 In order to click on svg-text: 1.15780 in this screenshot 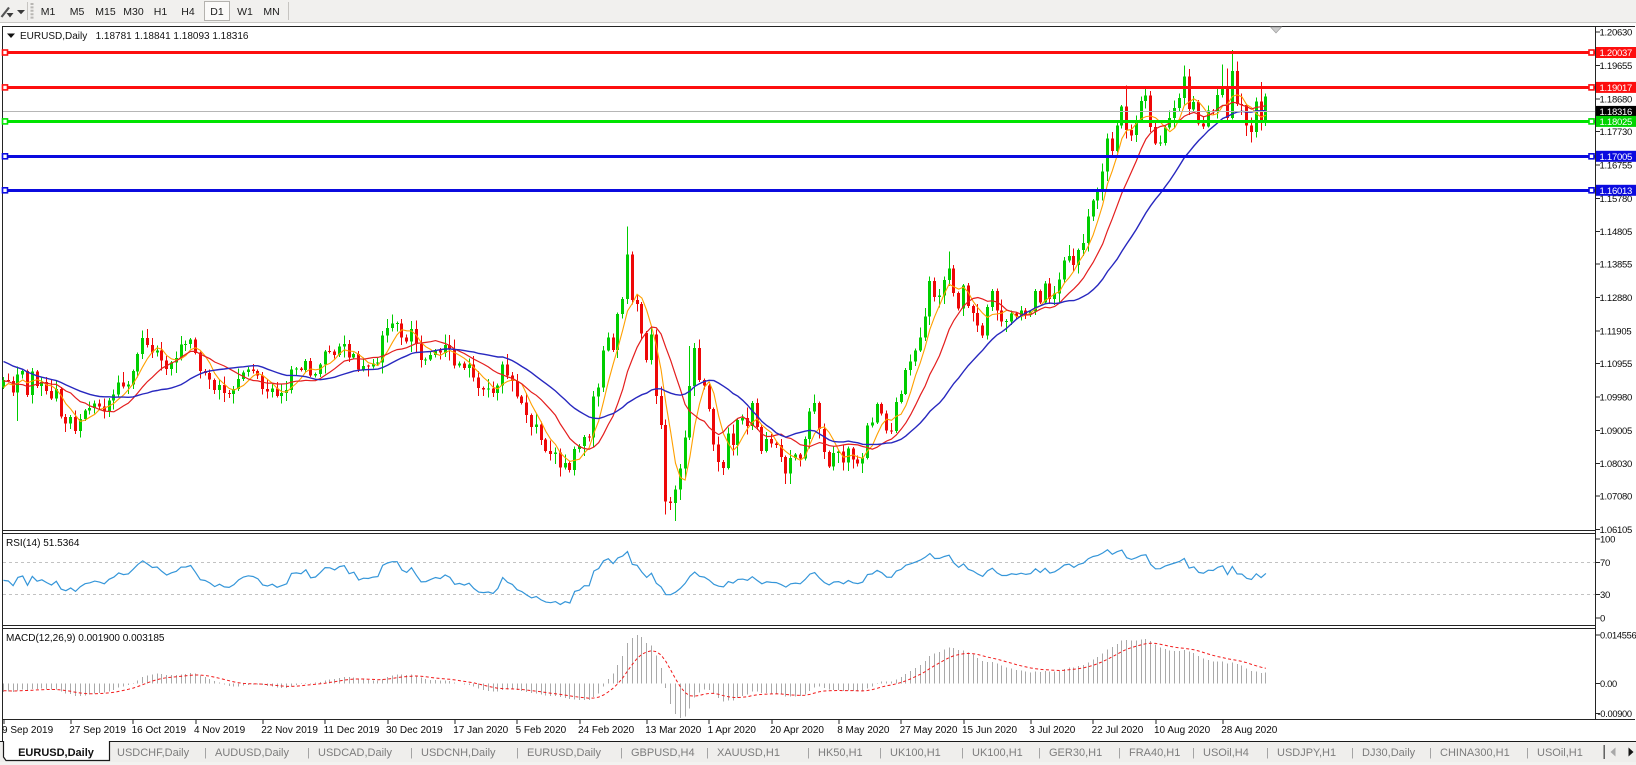, I will do `click(1616, 199)`.